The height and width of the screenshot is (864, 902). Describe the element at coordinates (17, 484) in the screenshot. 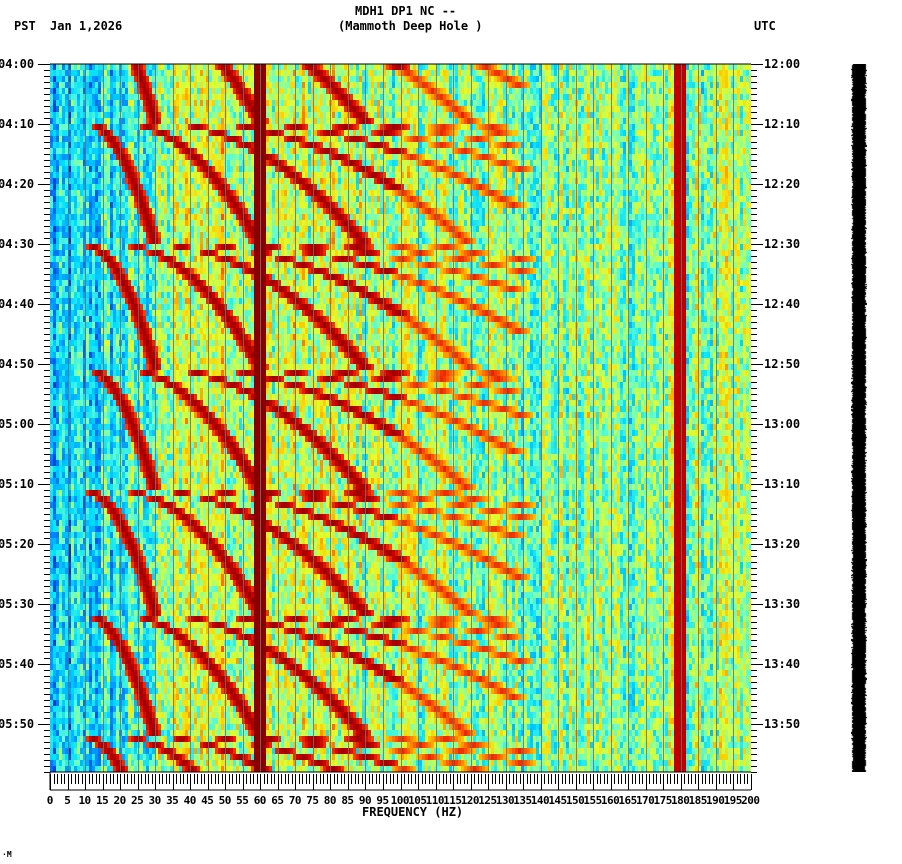

I see `left-time-label: 05:10` at that location.